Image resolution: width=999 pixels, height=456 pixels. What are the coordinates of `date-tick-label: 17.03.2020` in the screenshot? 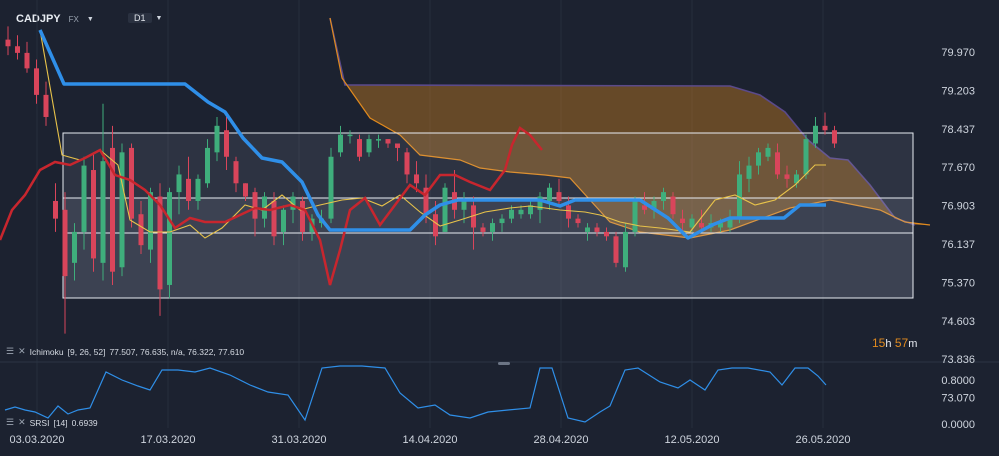 It's located at (167, 440).